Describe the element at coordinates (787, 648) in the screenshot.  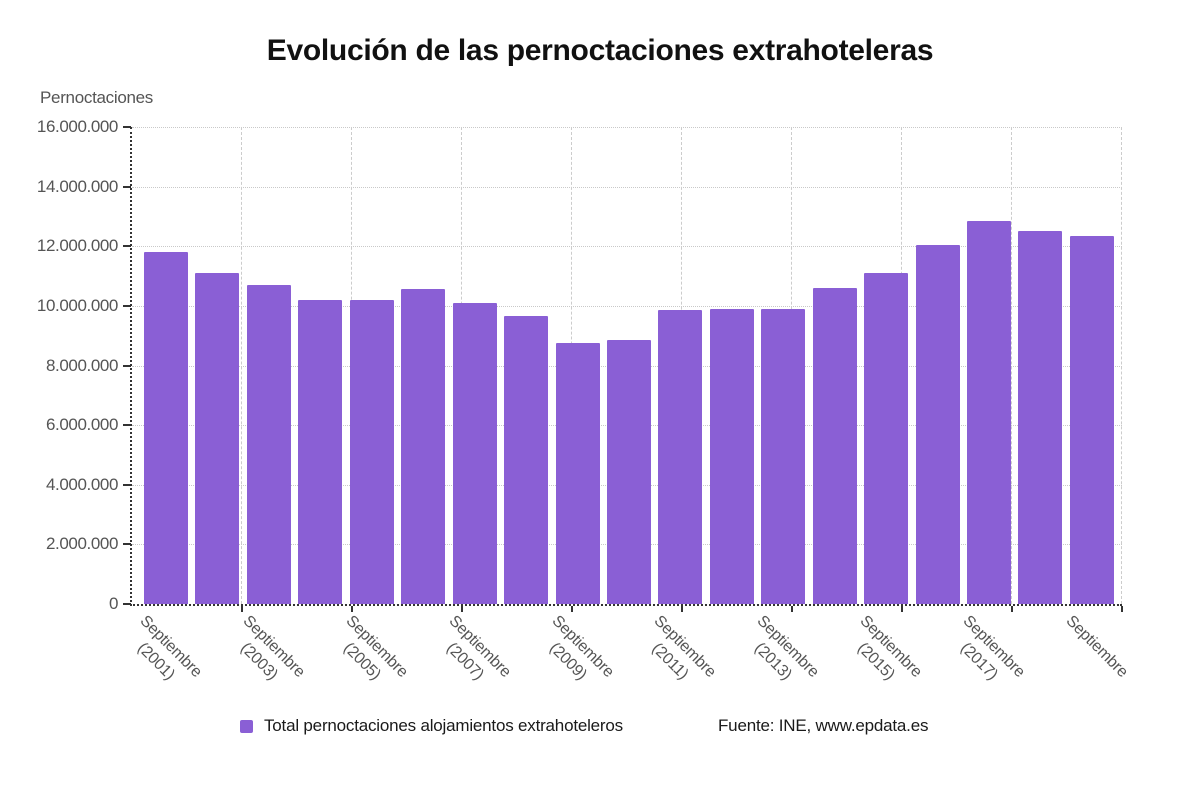
I see `x-tick-label: Septiembre (2013)` at that location.